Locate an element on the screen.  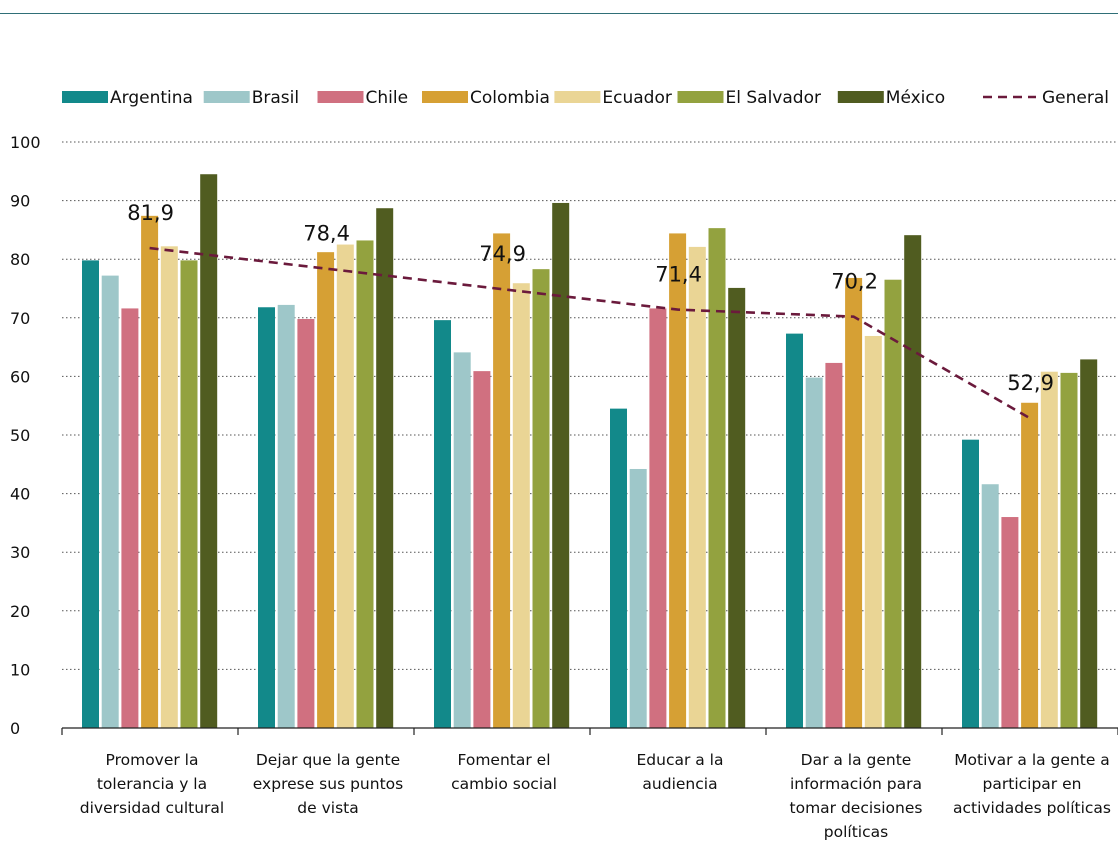
category-label: información para is located at coordinates (856, 784).